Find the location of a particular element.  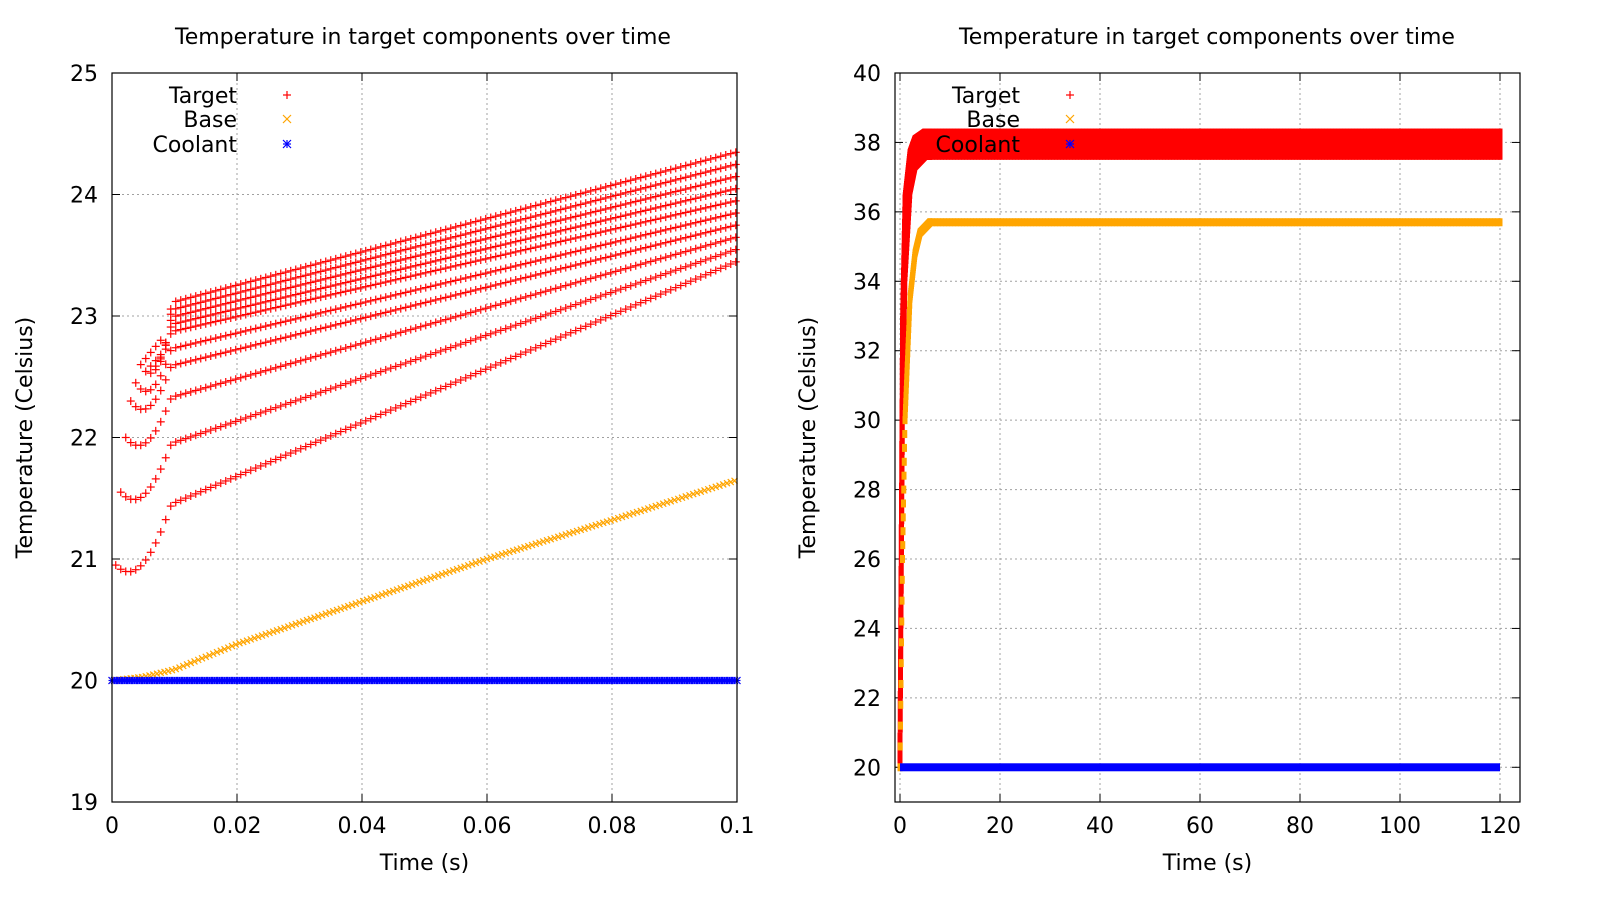

x-tick-label: 0.02 is located at coordinates (237, 826).